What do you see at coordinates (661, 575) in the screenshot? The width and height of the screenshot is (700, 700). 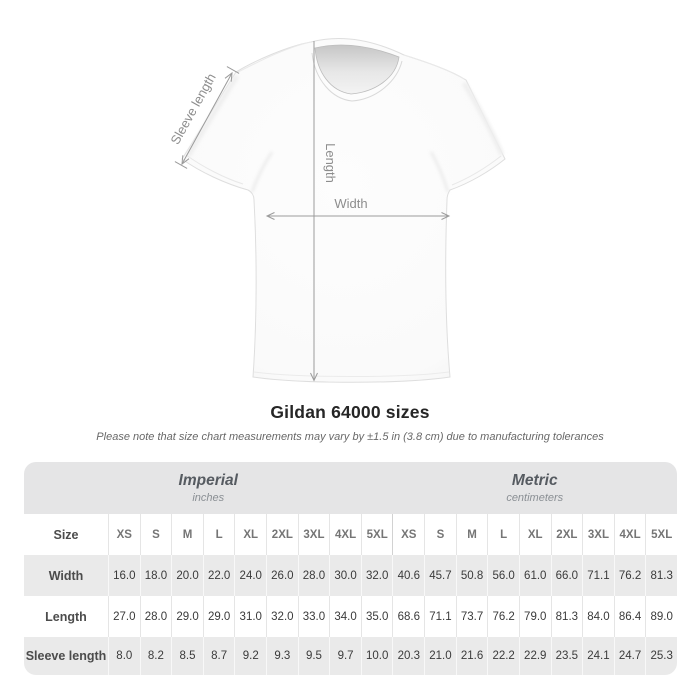 I see `table-data-cell: 81.3` at bounding box center [661, 575].